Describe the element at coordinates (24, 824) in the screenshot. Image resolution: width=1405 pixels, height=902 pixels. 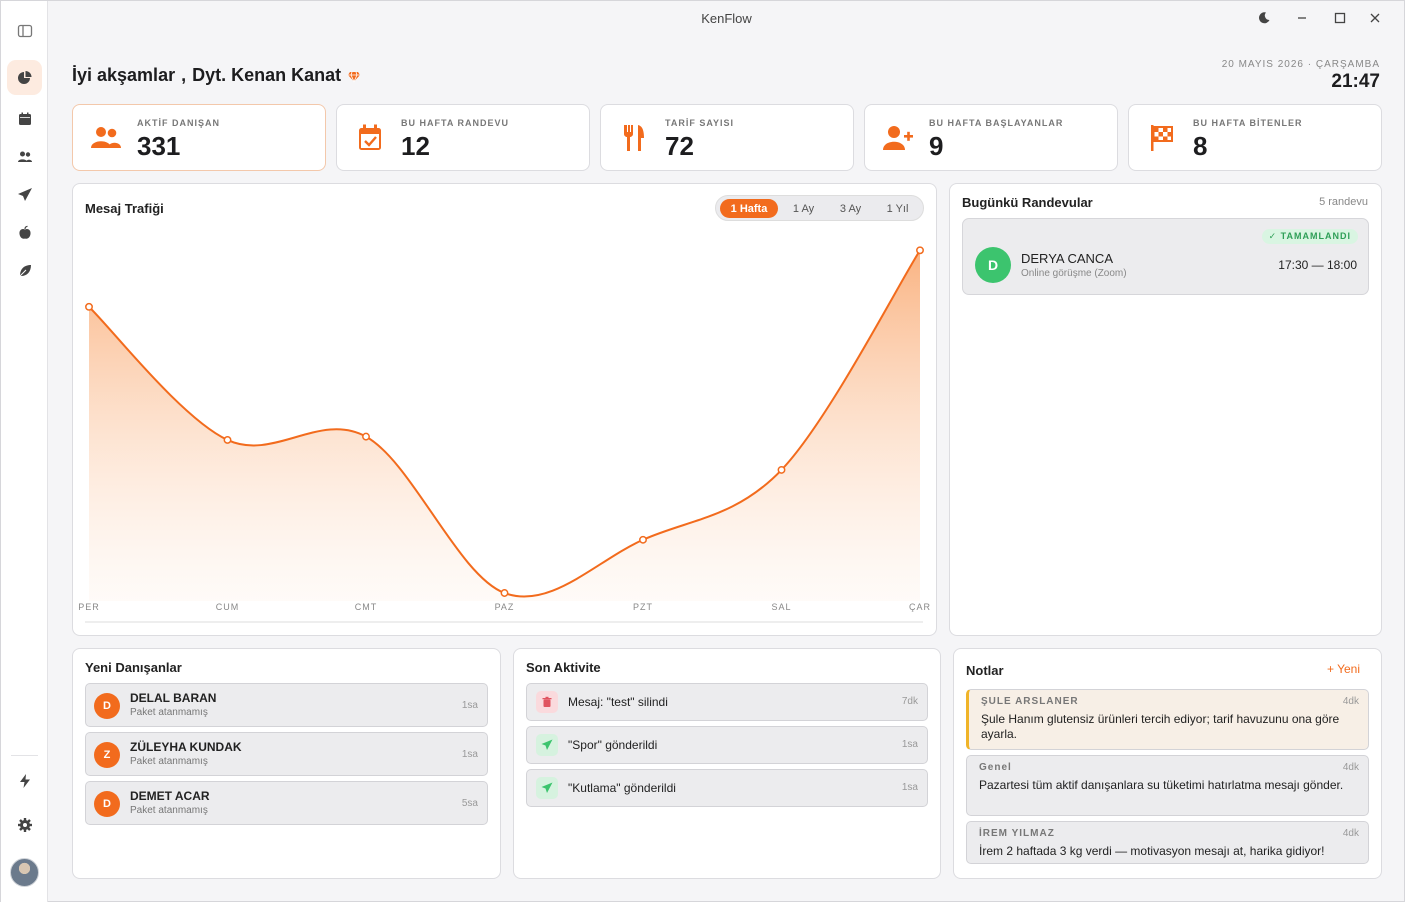
I see `gear-icon` at that location.